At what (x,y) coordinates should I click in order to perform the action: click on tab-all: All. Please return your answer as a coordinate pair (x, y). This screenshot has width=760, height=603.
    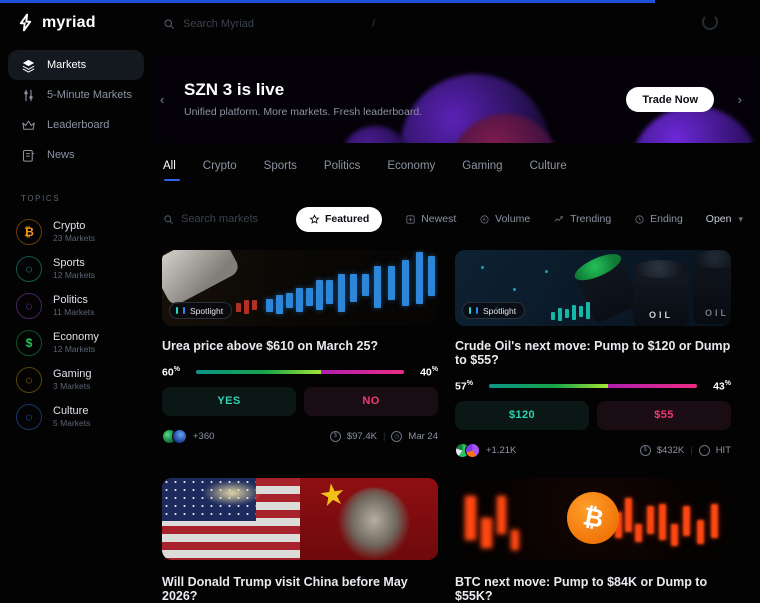
    Looking at the image, I should click on (169, 170).